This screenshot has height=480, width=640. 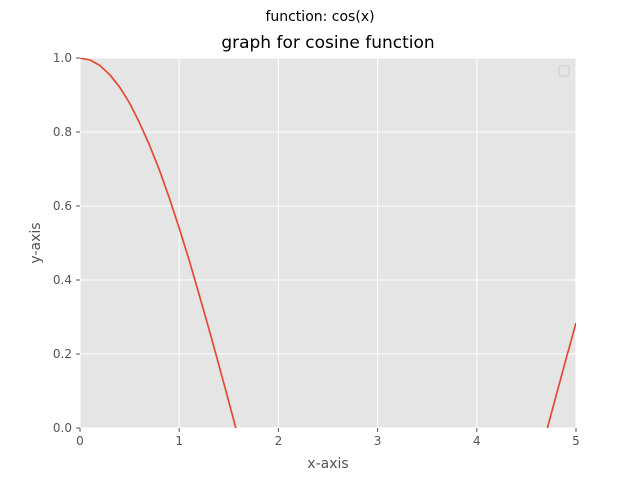 What do you see at coordinates (62, 58) in the screenshot?
I see `y-tick-label: 1.0` at bounding box center [62, 58].